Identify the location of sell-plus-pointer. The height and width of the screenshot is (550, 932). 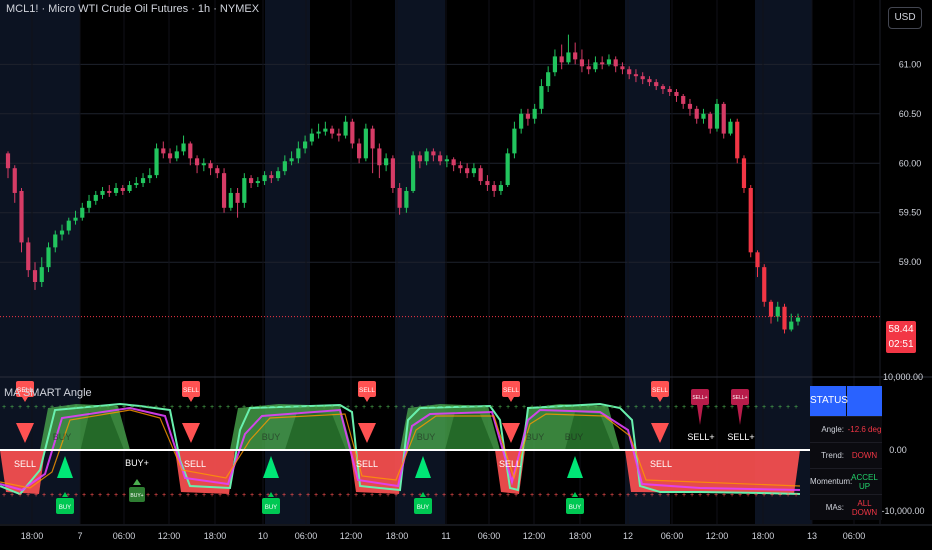
(740, 415).